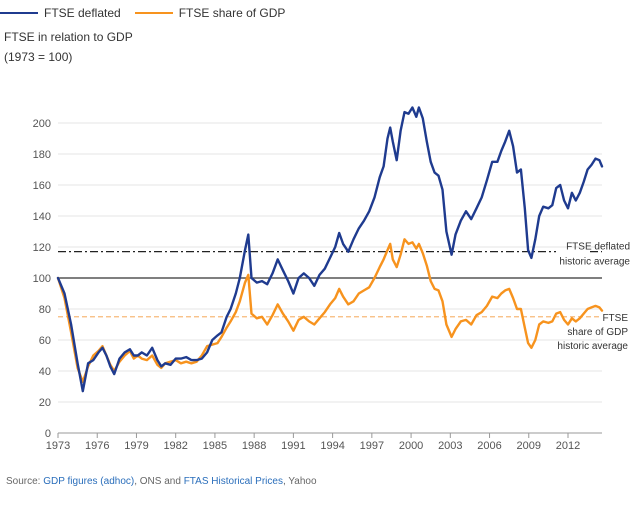 This screenshot has width=640, height=505. Describe the element at coordinates (450, 446) in the screenshot. I see `x-tick-label-2003: 2003` at that location.